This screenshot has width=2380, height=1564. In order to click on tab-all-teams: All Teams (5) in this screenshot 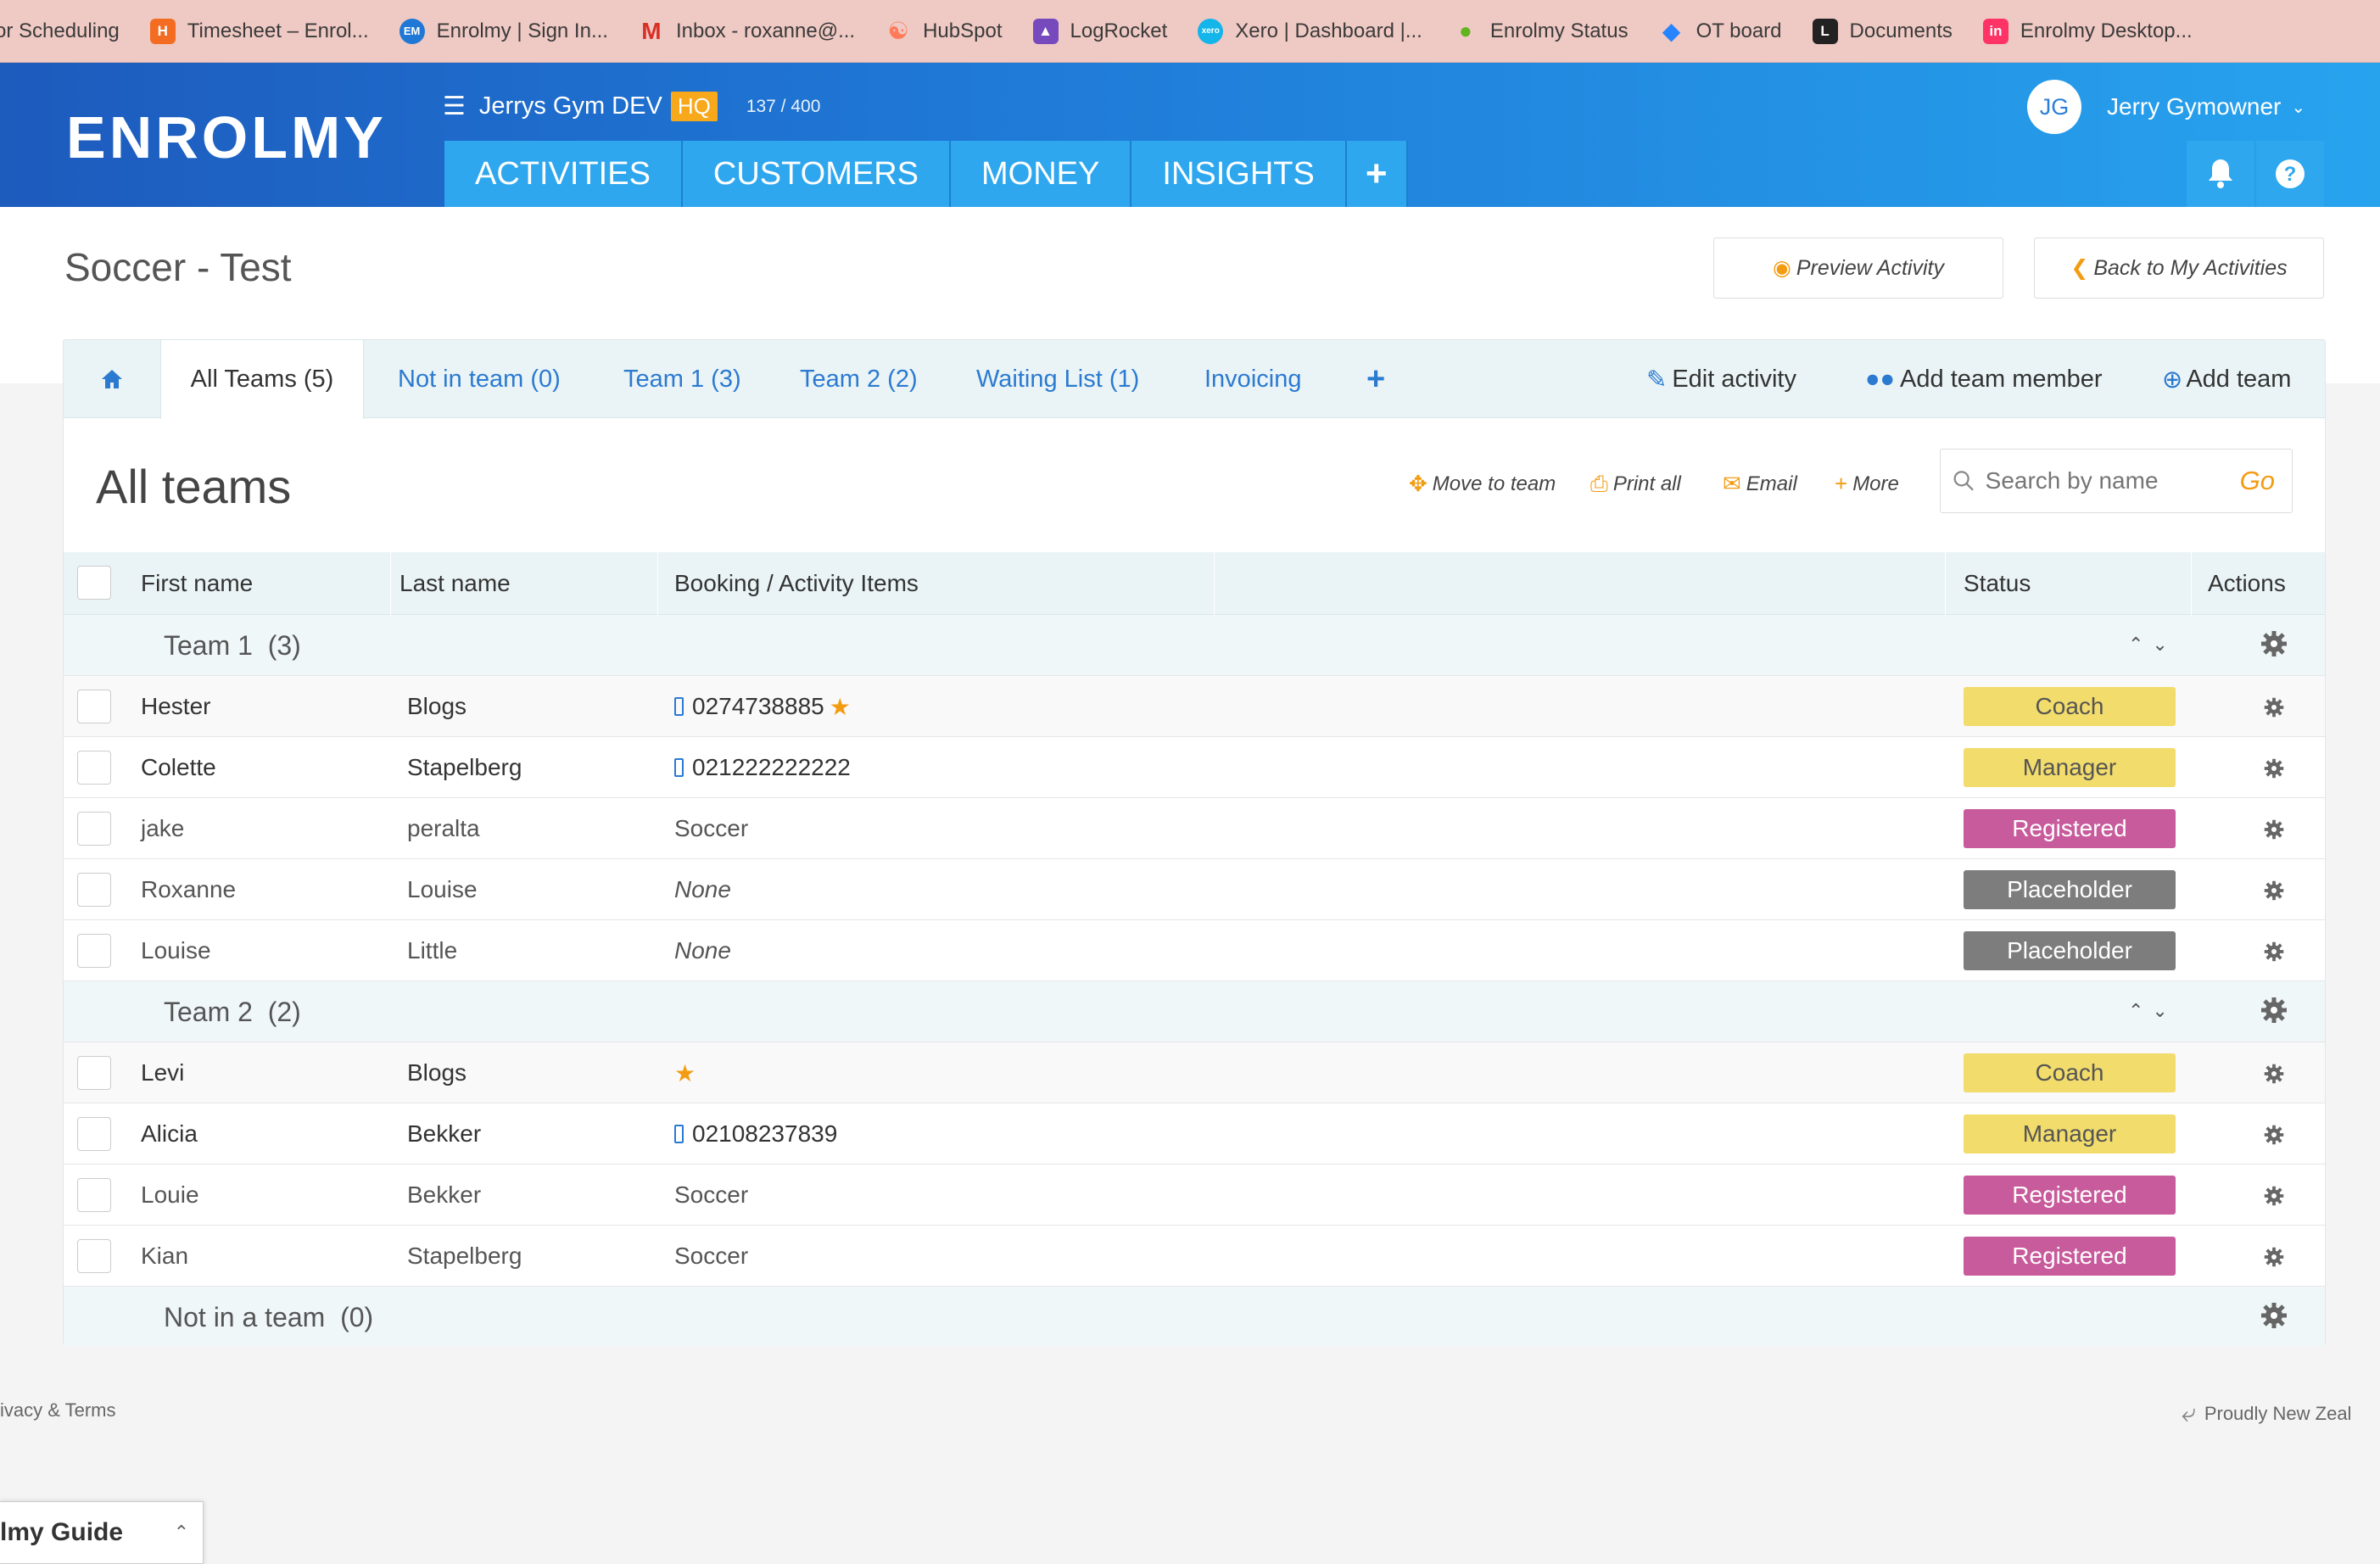, I will do `click(262, 379)`.